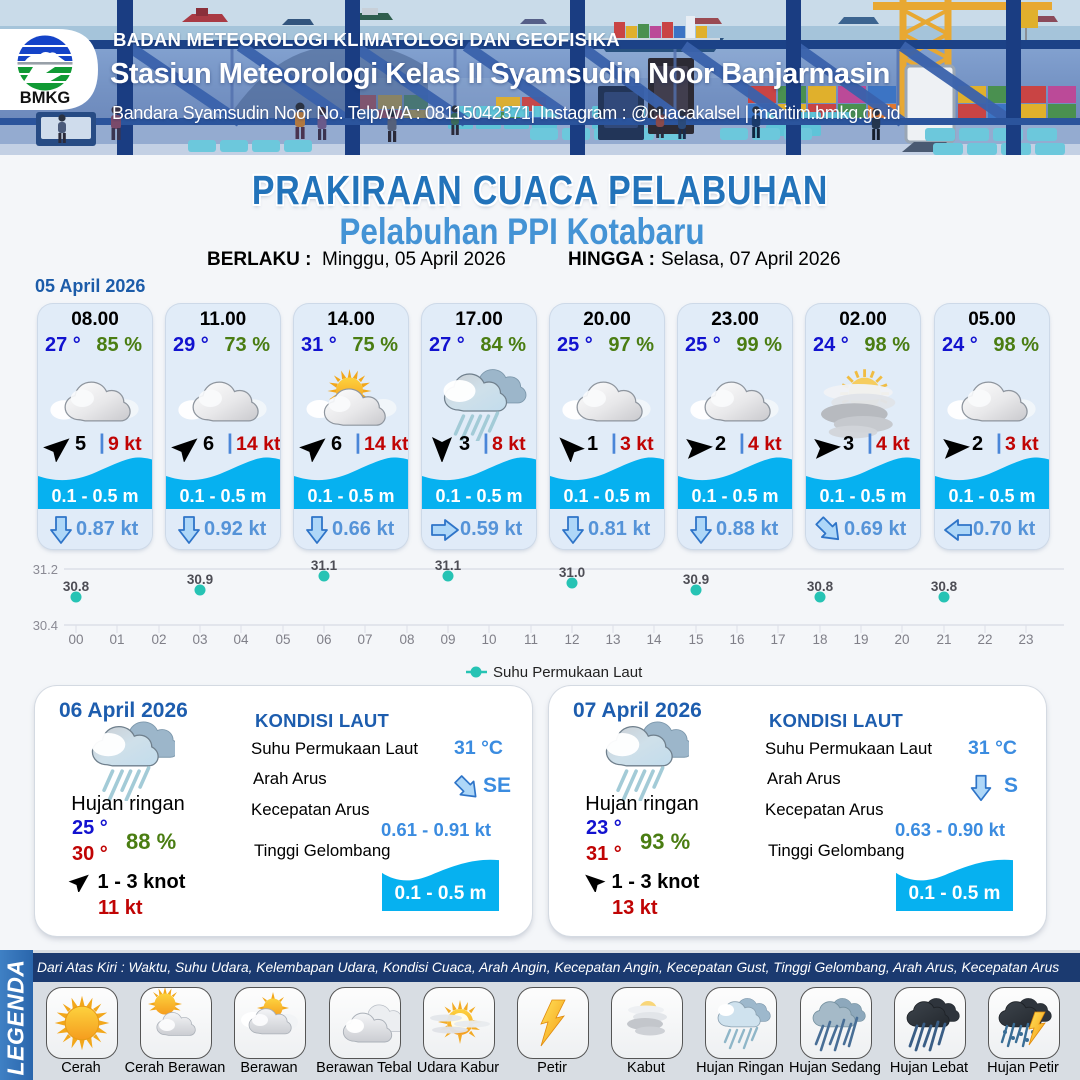  What do you see at coordinates (45, 625) in the screenshot?
I see `svg-text: 30.4` at bounding box center [45, 625].